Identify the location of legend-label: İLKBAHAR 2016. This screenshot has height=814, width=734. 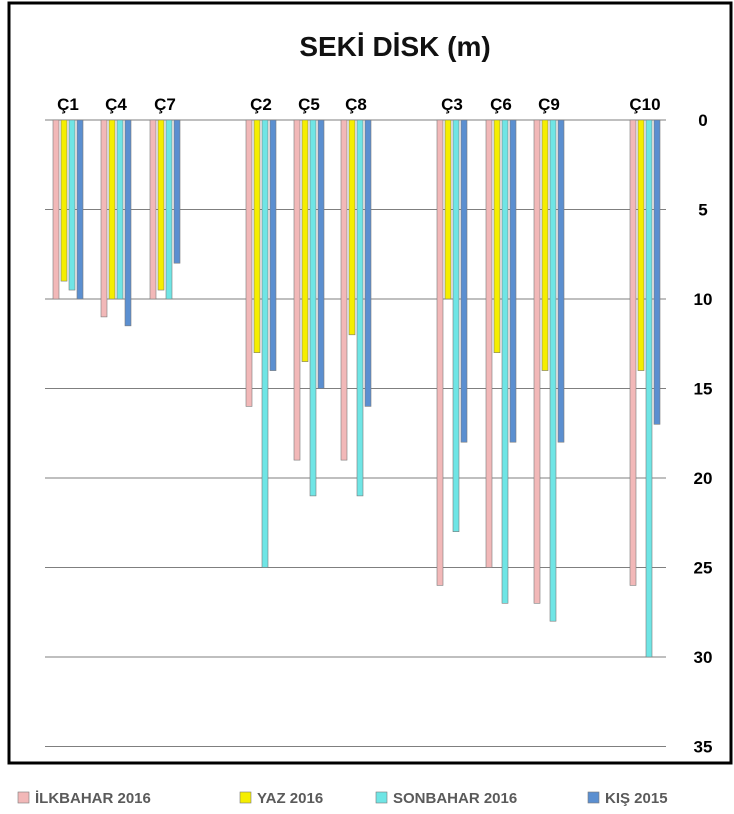
(93, 798).